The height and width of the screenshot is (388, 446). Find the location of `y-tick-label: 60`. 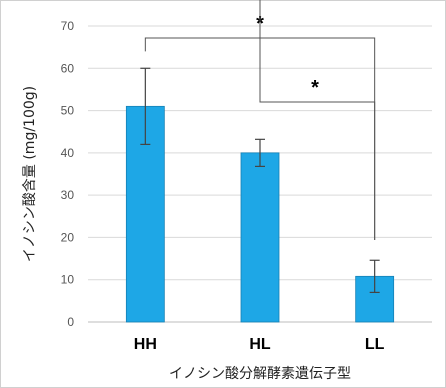

y-tick-label: 60 is located at coordinates (68, 68).